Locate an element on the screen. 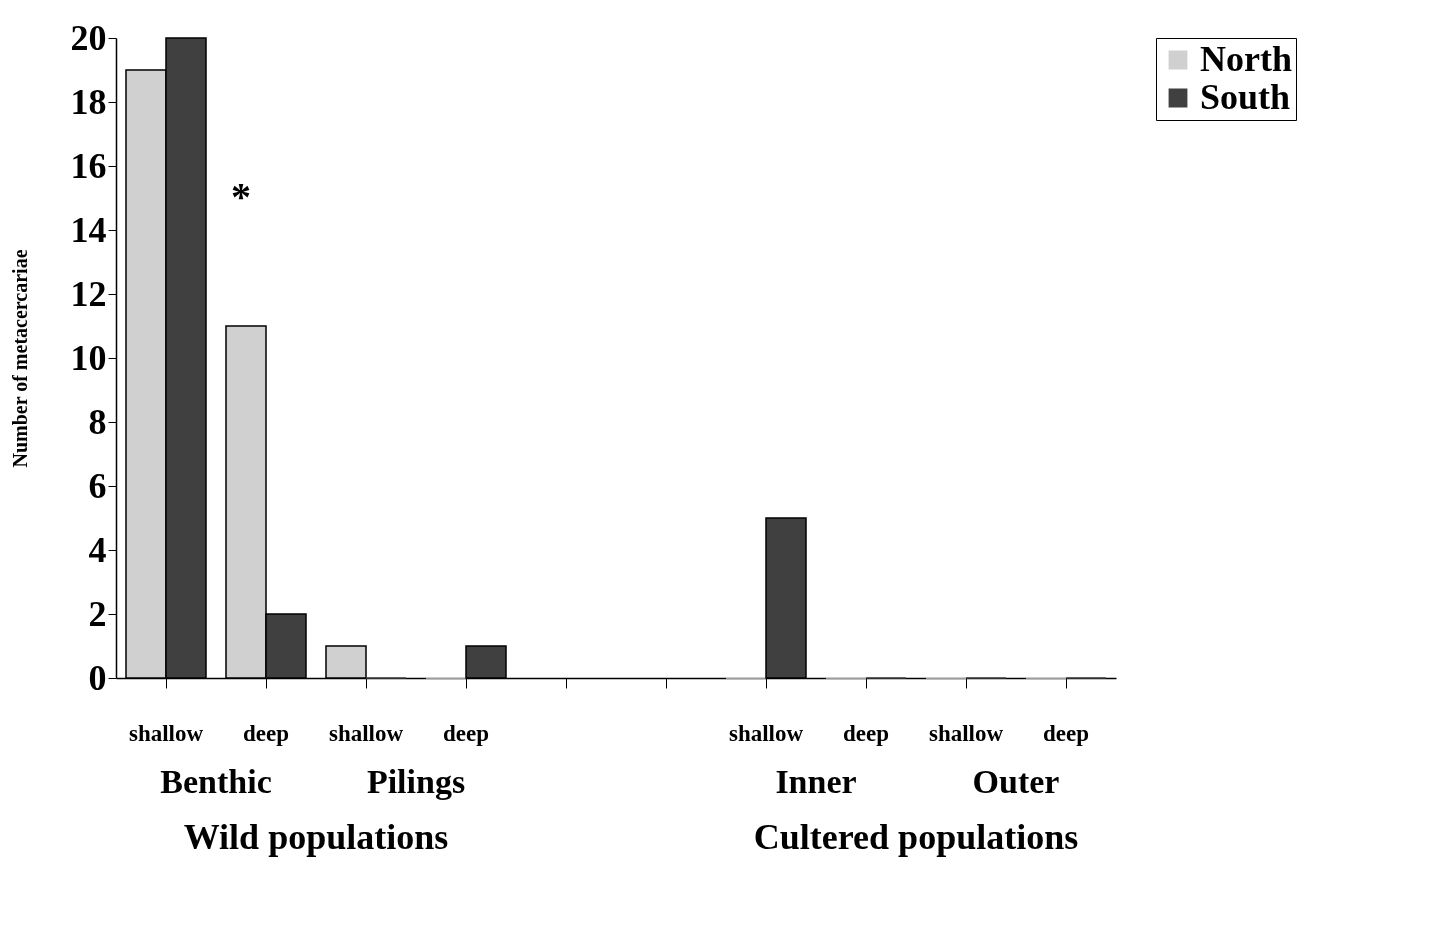 The image size is (1454, 945). text: Cultered populations is located at coordinates (916, 837).